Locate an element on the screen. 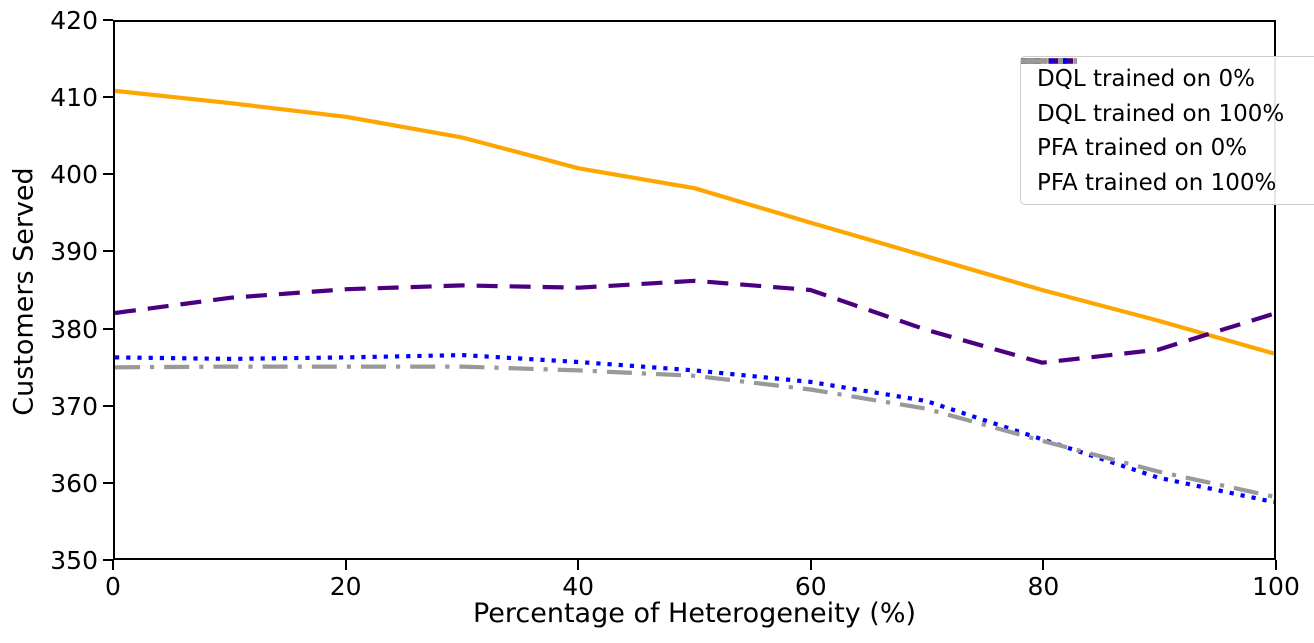 Image resolution: width=1314 pixels, height=643 pixels. x-axis-label: Percentage of Heterogeneity (%) is located at coordinates (694, 613).